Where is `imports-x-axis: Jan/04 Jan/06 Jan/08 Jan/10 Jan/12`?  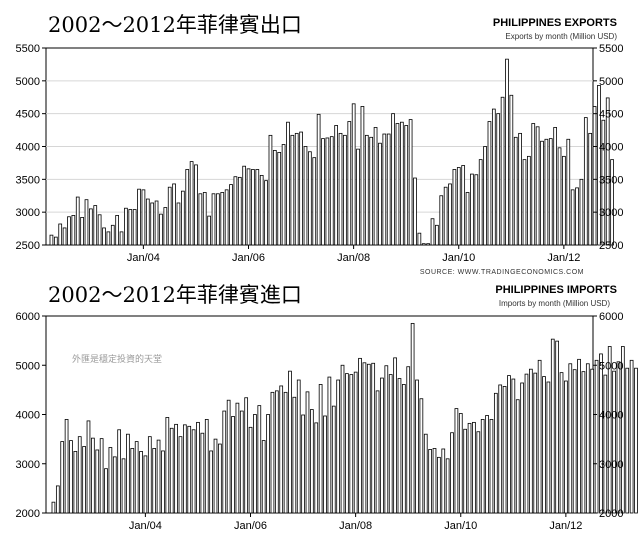
imports-x-axis: Jan/04 Jan/06 Jan/08 Jan/10 Jan/12 is located at coordinates (355, 522).